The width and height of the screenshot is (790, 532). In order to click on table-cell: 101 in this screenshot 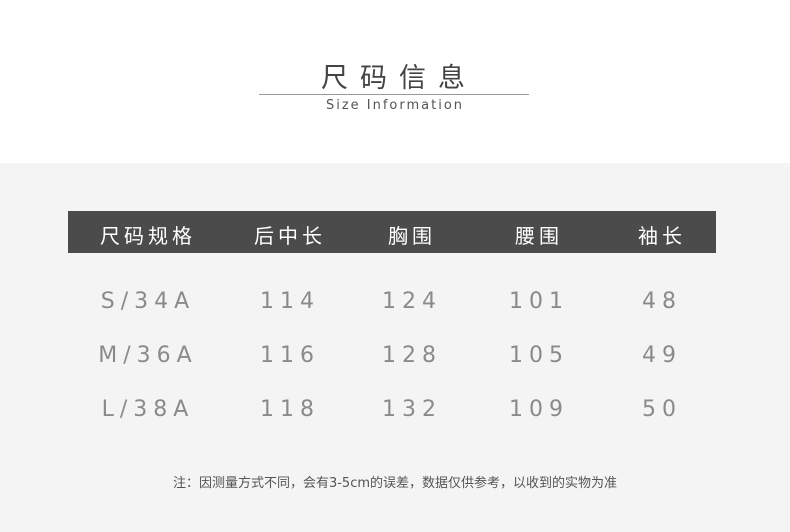, I will do `click(539, 301)`.